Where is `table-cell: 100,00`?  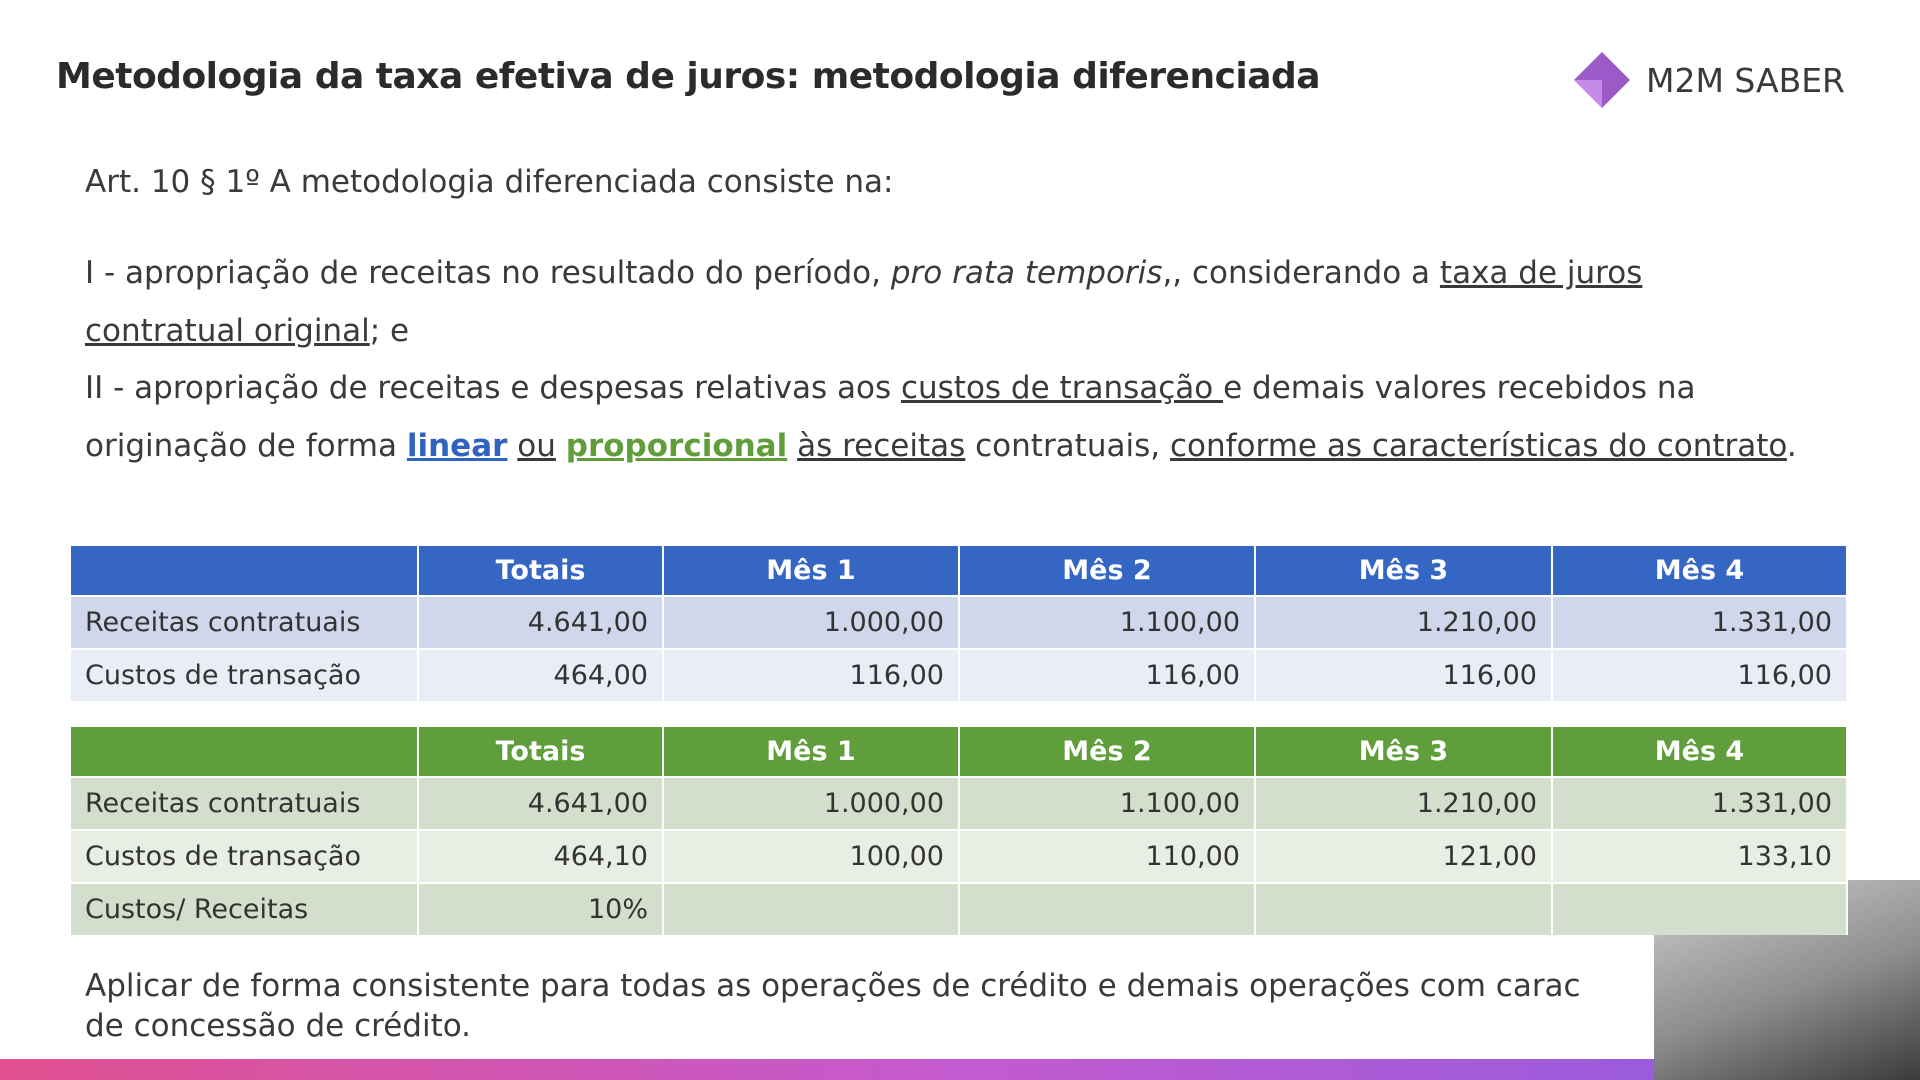 table-cell: 100,00 is located at coordinates (812, 856).